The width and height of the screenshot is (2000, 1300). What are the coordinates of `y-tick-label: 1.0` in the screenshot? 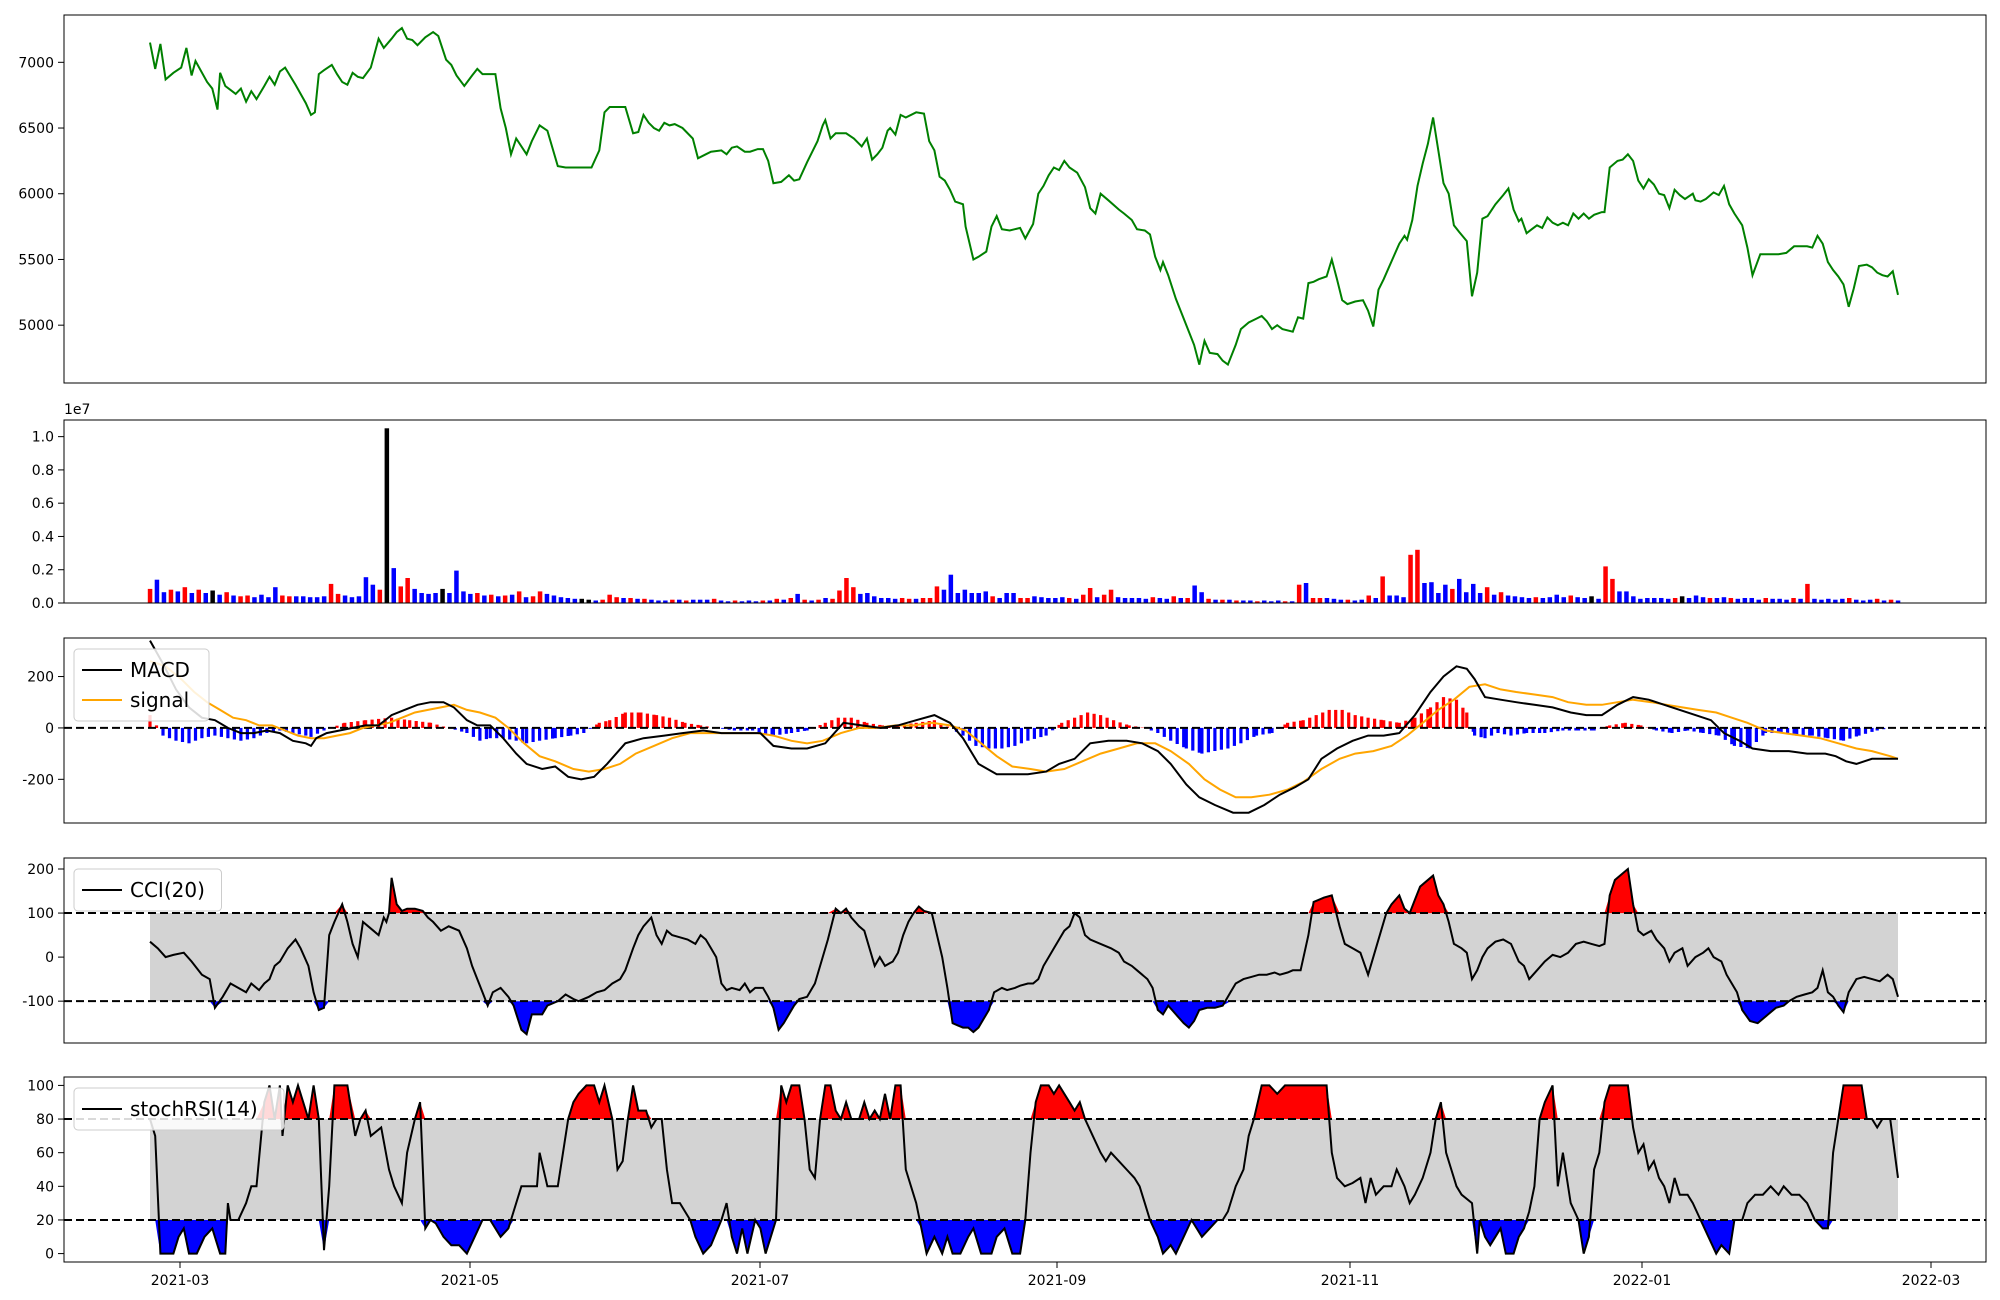 It's located at (43, 438).